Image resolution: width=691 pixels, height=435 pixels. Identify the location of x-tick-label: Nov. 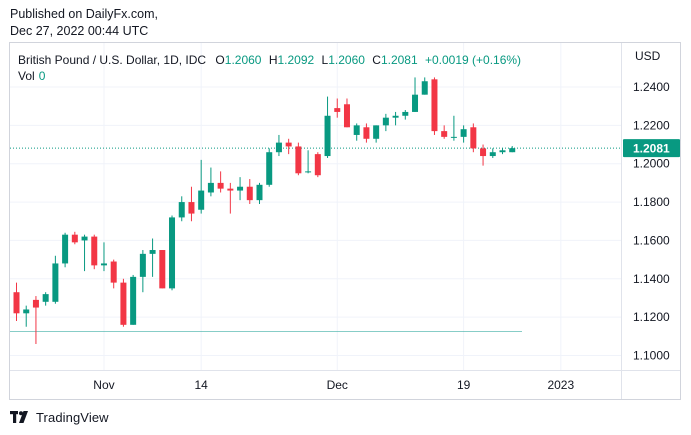
(103, 385).